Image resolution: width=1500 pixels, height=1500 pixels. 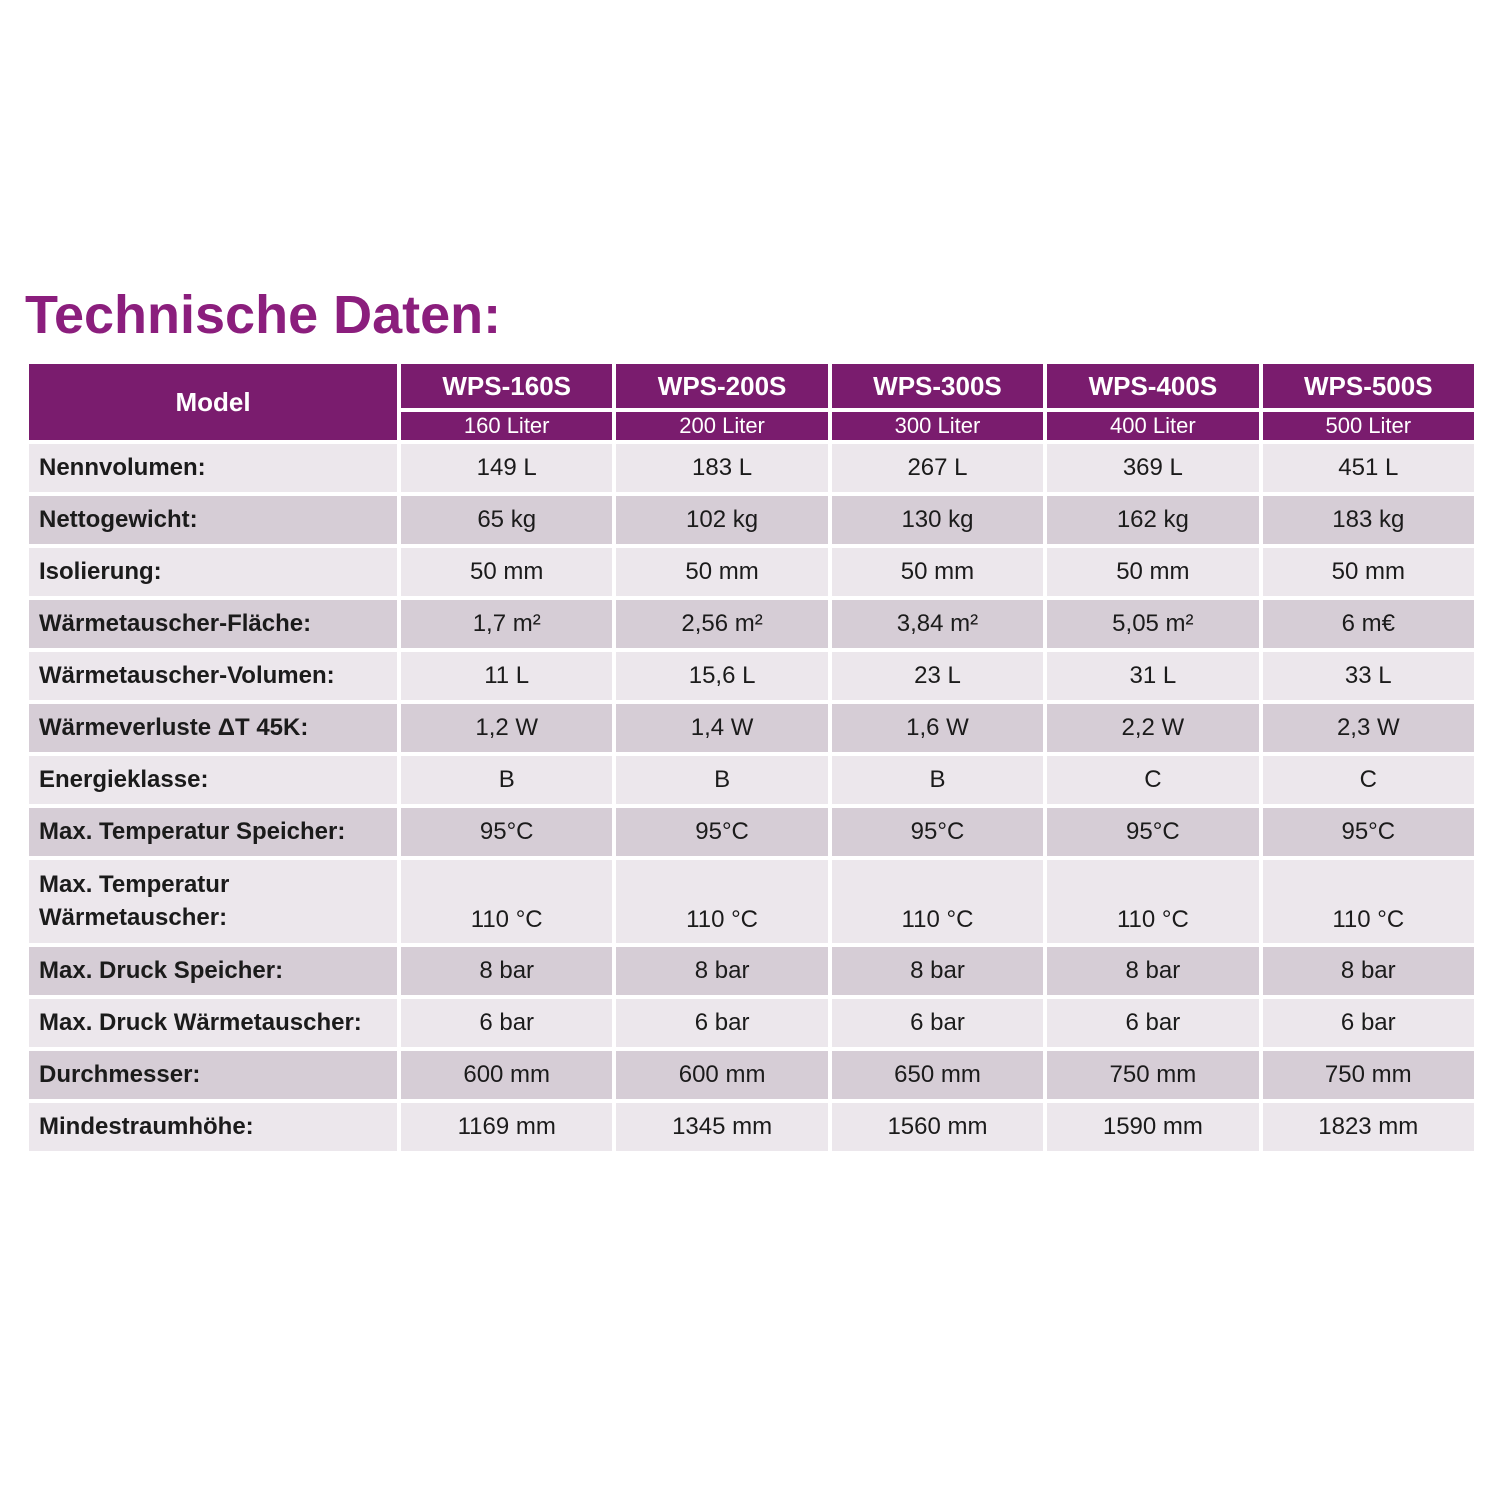 What do you see at coordinates (507, 572) in the screenshot?
I see `cell-value-col1: 50 mm` at bounding box center [507, 572].